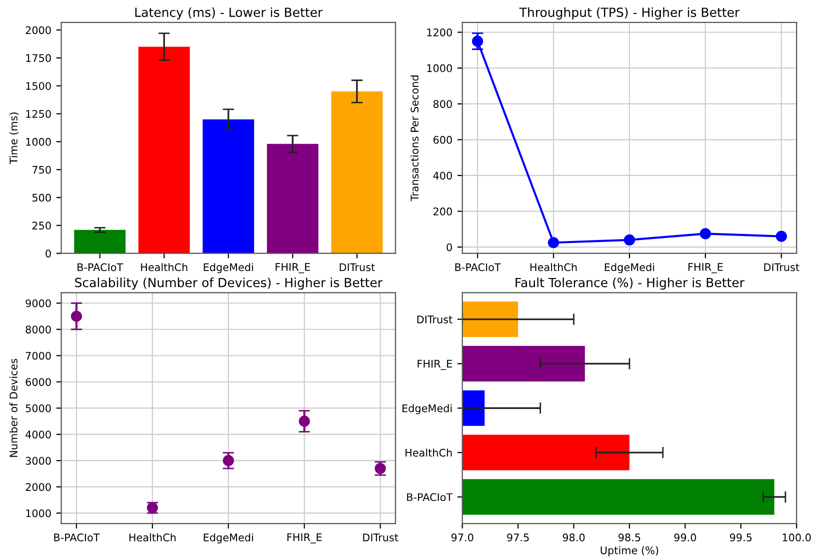 This screenshot has height=560, width=817. Describe the element at coordinates (629, 13) in the screenshot. I see `chart-title: Throughput (TPS) - Higher is Better` at that location.